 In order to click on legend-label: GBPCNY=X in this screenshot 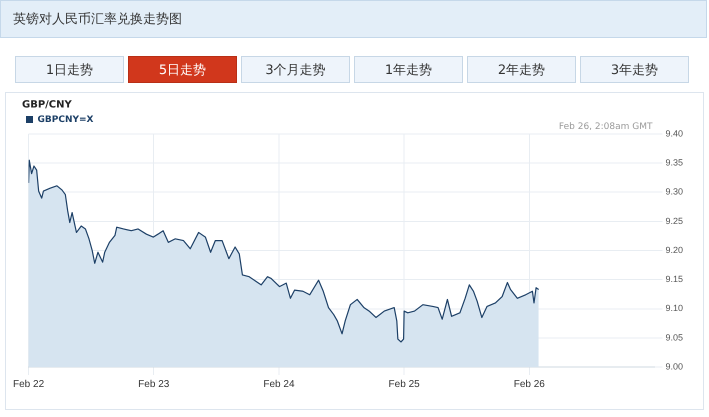, I will do `click(66, 119)`.